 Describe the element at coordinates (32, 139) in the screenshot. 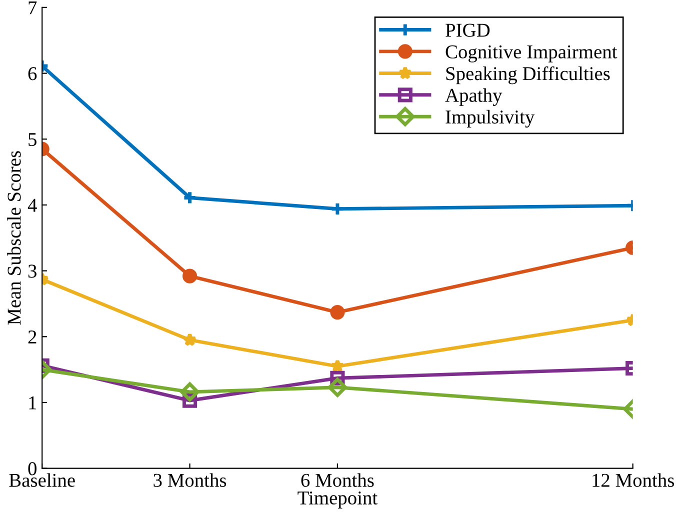

I see `y-tick-label: 5` at that location.